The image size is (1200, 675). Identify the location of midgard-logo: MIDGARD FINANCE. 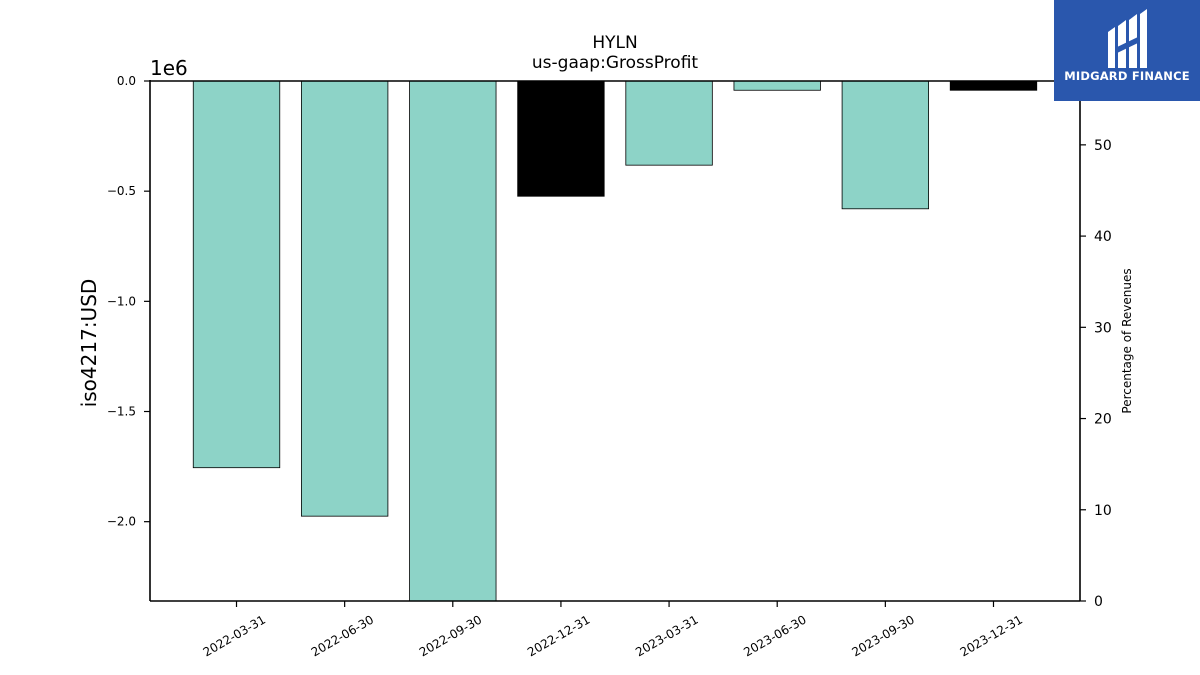
(1127, 50).